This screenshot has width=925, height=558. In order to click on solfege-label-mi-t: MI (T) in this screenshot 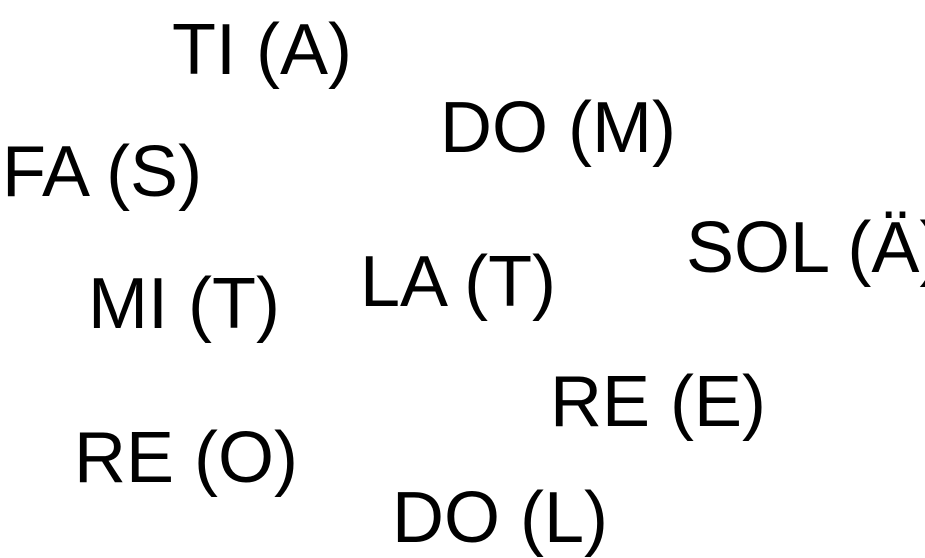, I will do `click(184, 304)`.